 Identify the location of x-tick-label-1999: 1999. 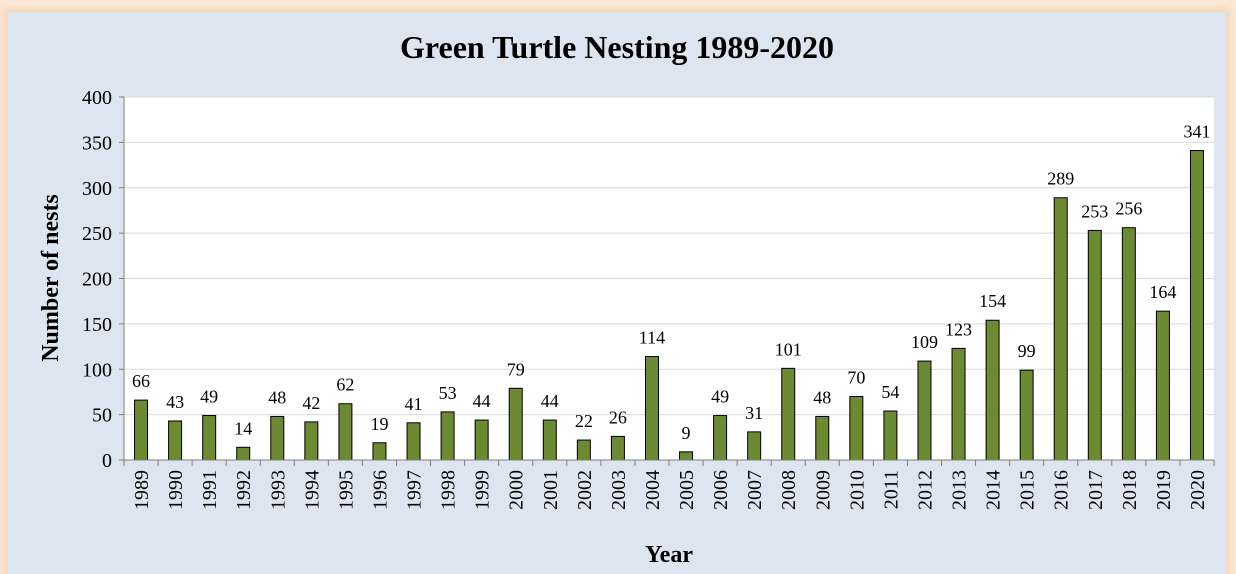
(483, 490).